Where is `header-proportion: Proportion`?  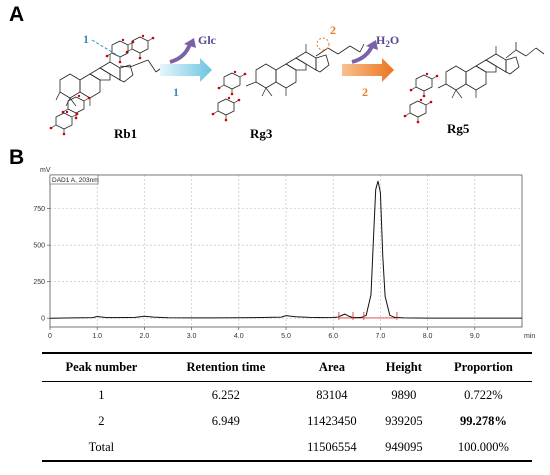
header-proportion: Proportion is located at coordinates (483, 367).